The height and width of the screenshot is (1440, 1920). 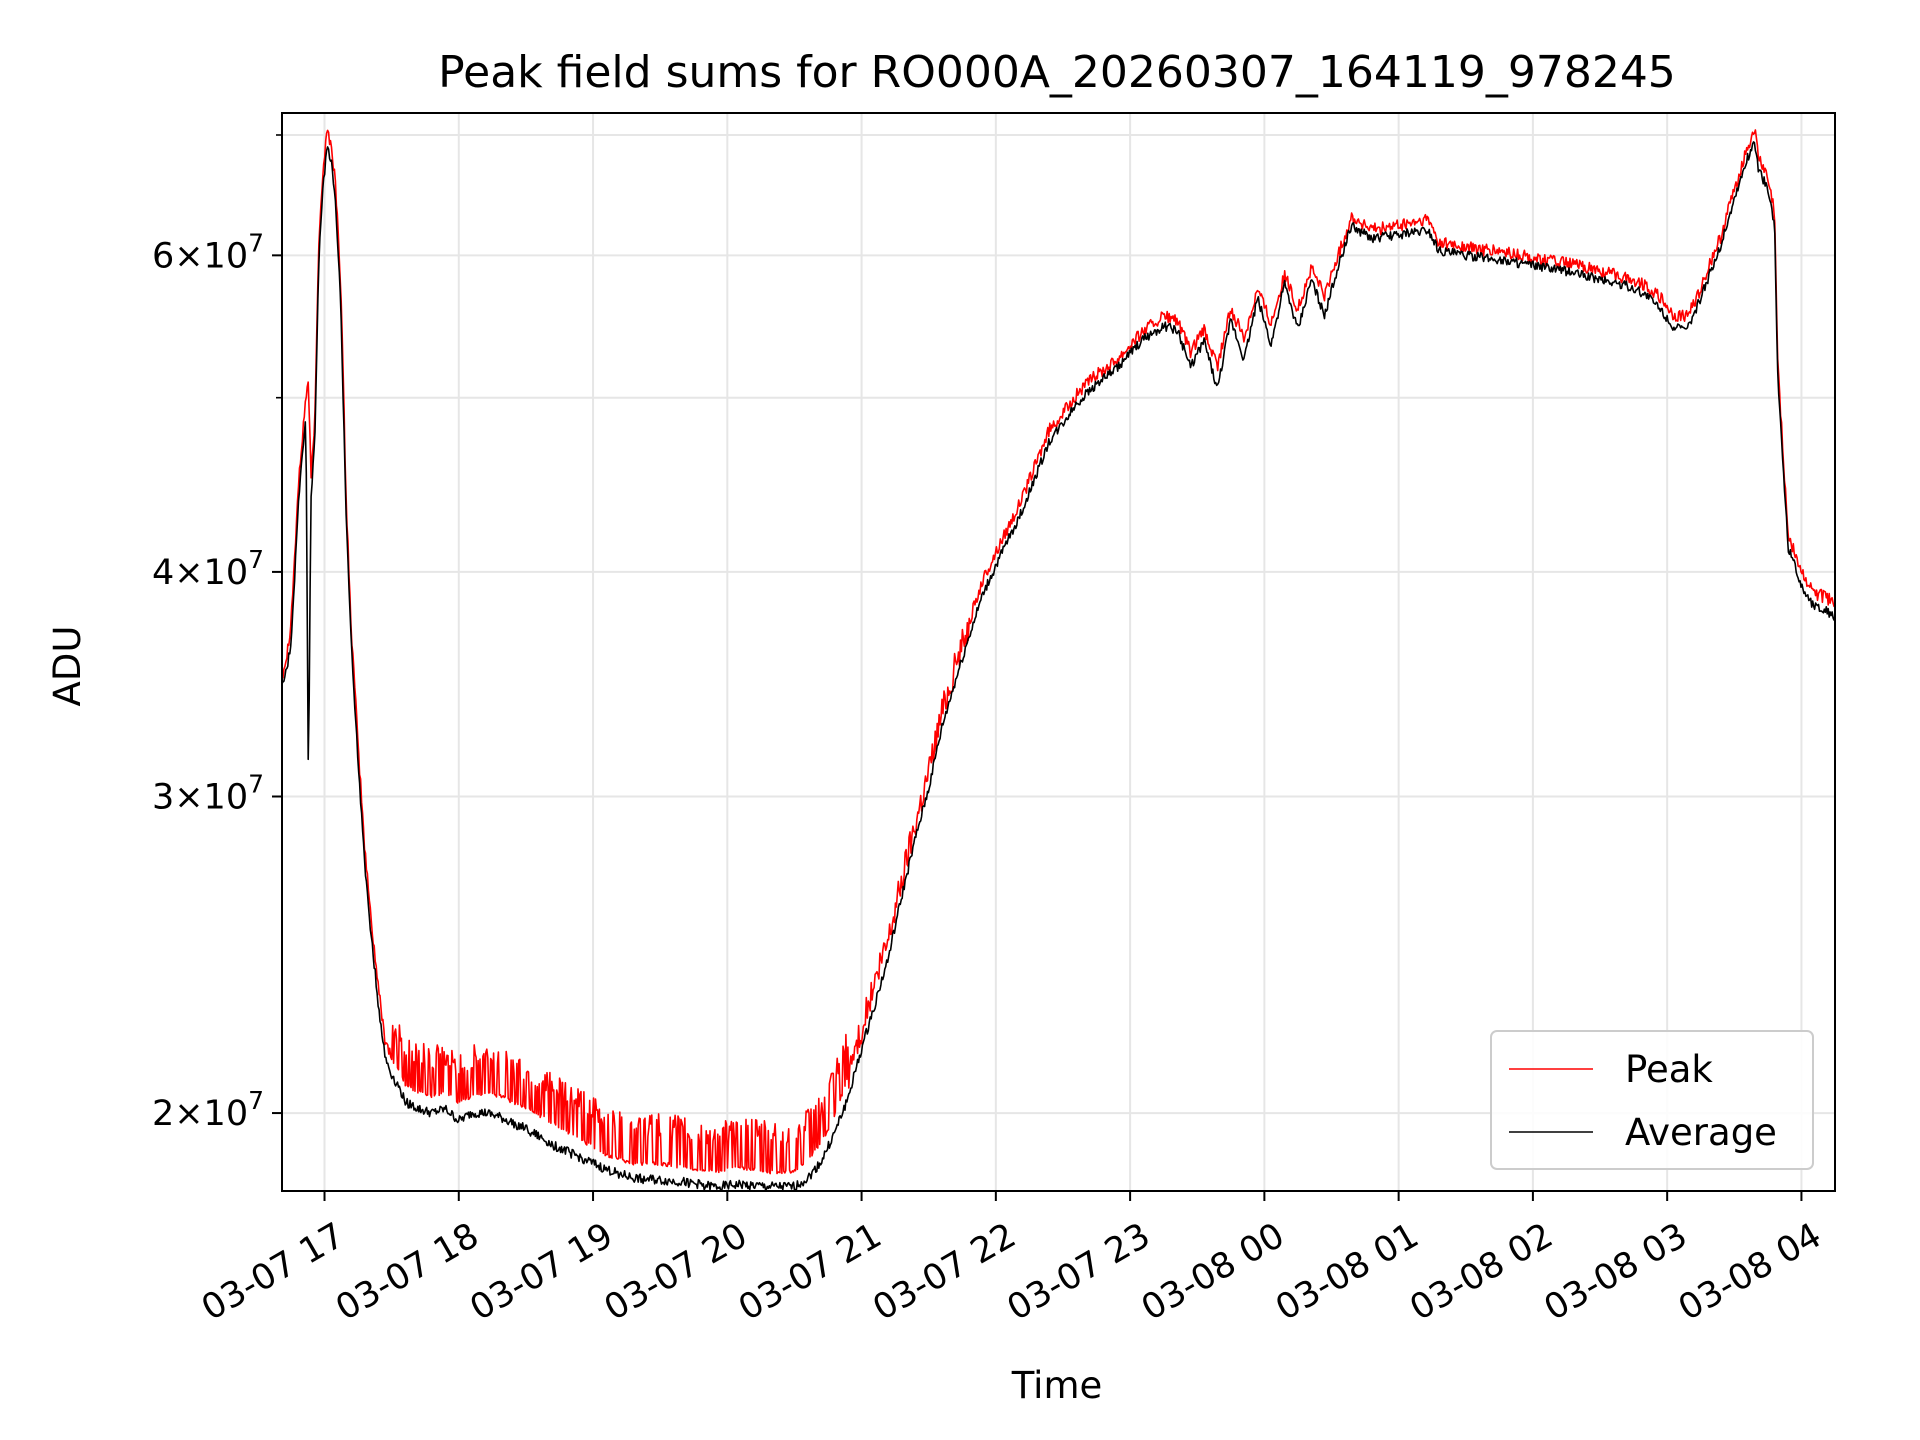 What do you see at coordinates (1669, 1069) in the screenshot?
I see `legend-label: Peak` at bounding box center [1669, 1069].